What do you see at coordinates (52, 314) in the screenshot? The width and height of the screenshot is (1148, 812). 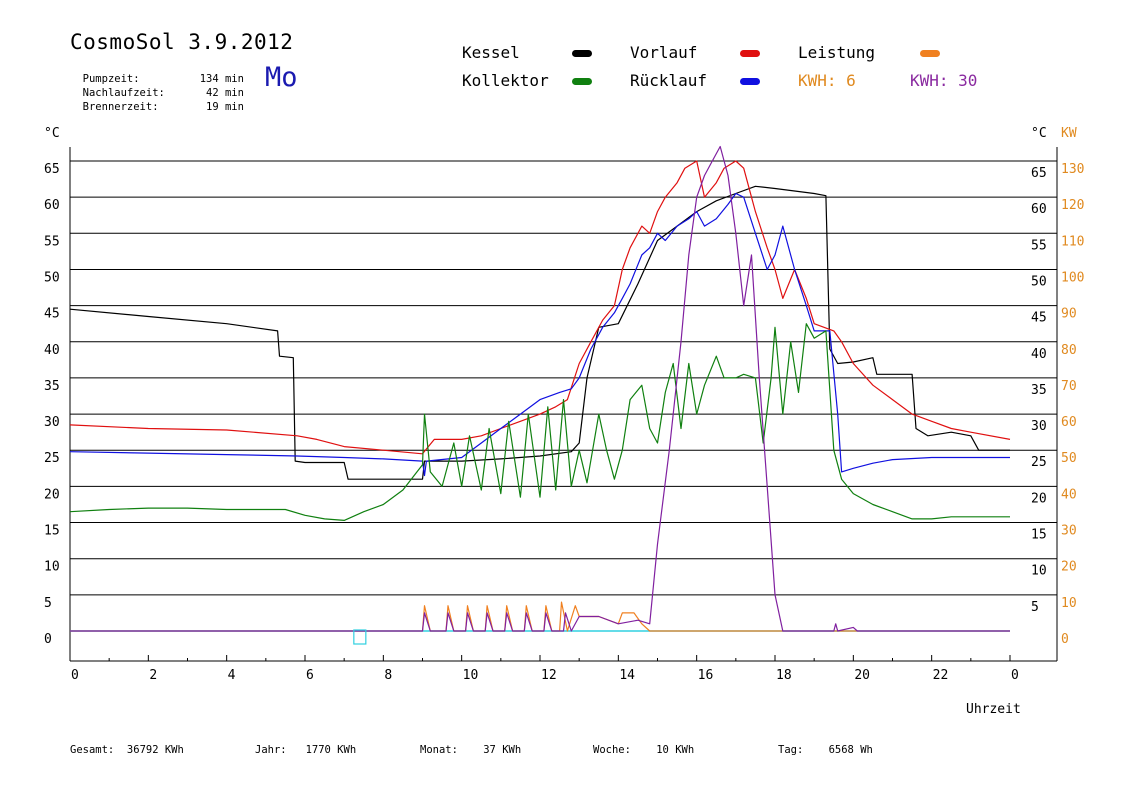 I see `y-left-tick-label: 45` at bounding box center [52, 314].